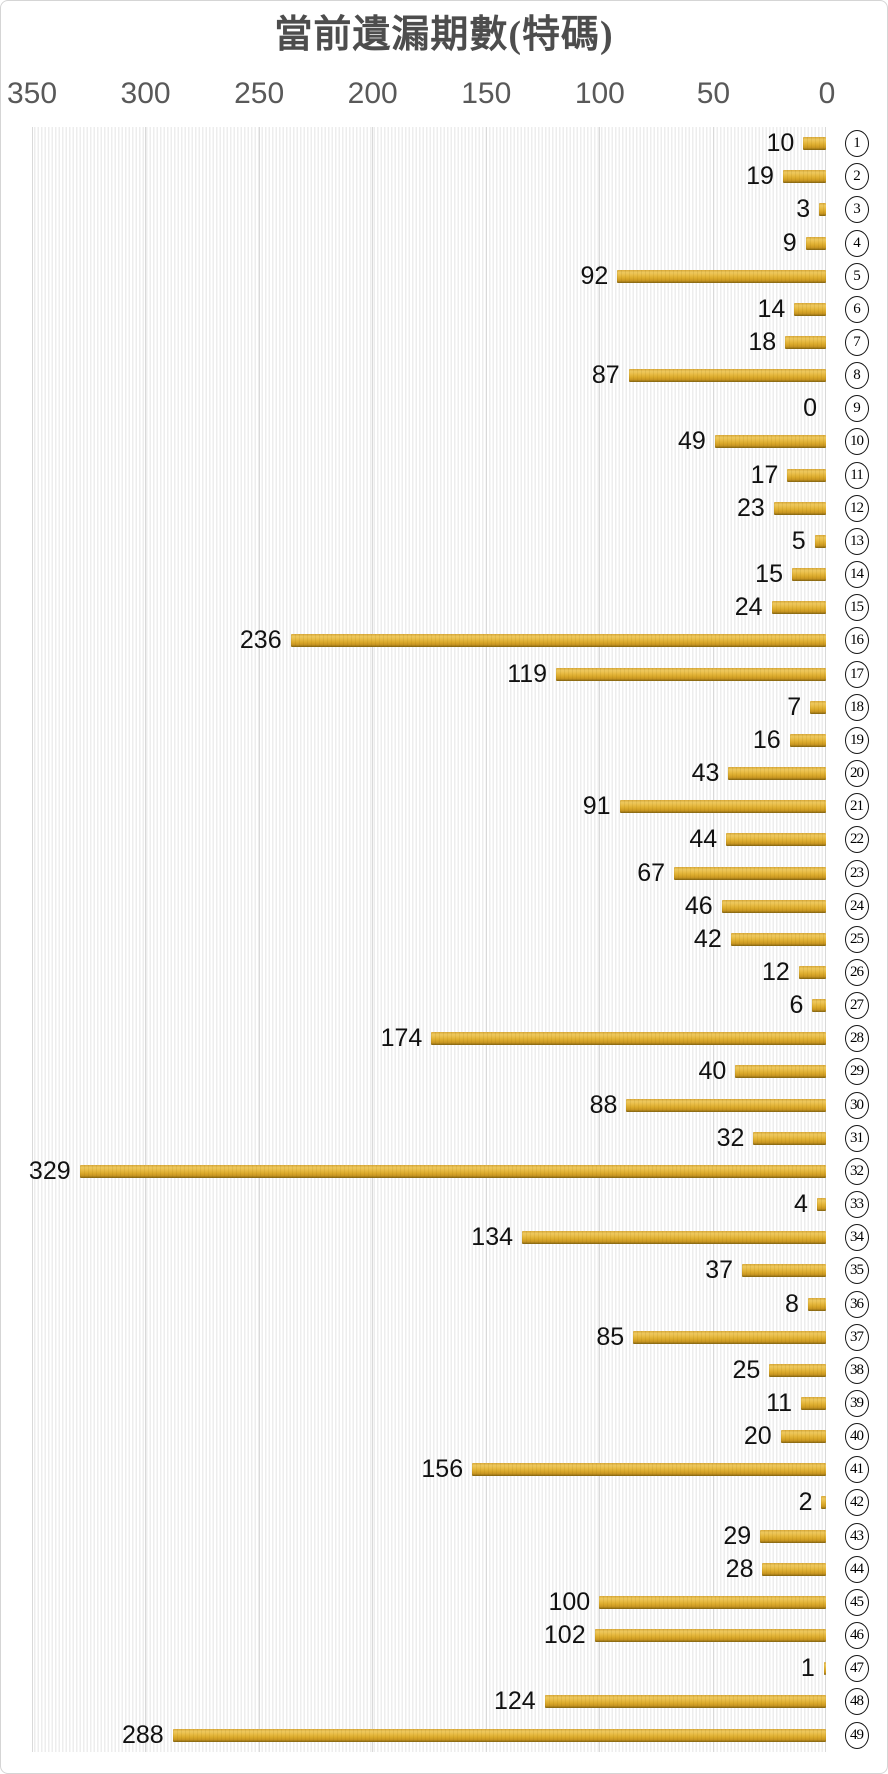 Image resolution: width=888 pixels, height=1774 pixels. Describe the element at coordinates (856, 475) in the screenshot. I see `category-circled-number: 11` at that location.